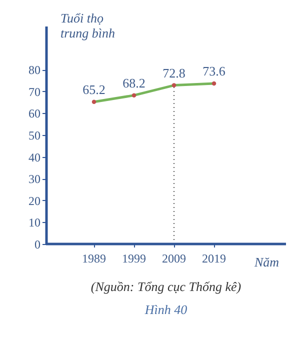 The image size is (303, 338). Describe the element at coordinates (88, 25) in the screenshot. I see `y-axis-title: Tuổi thọ trung bình` at that location.